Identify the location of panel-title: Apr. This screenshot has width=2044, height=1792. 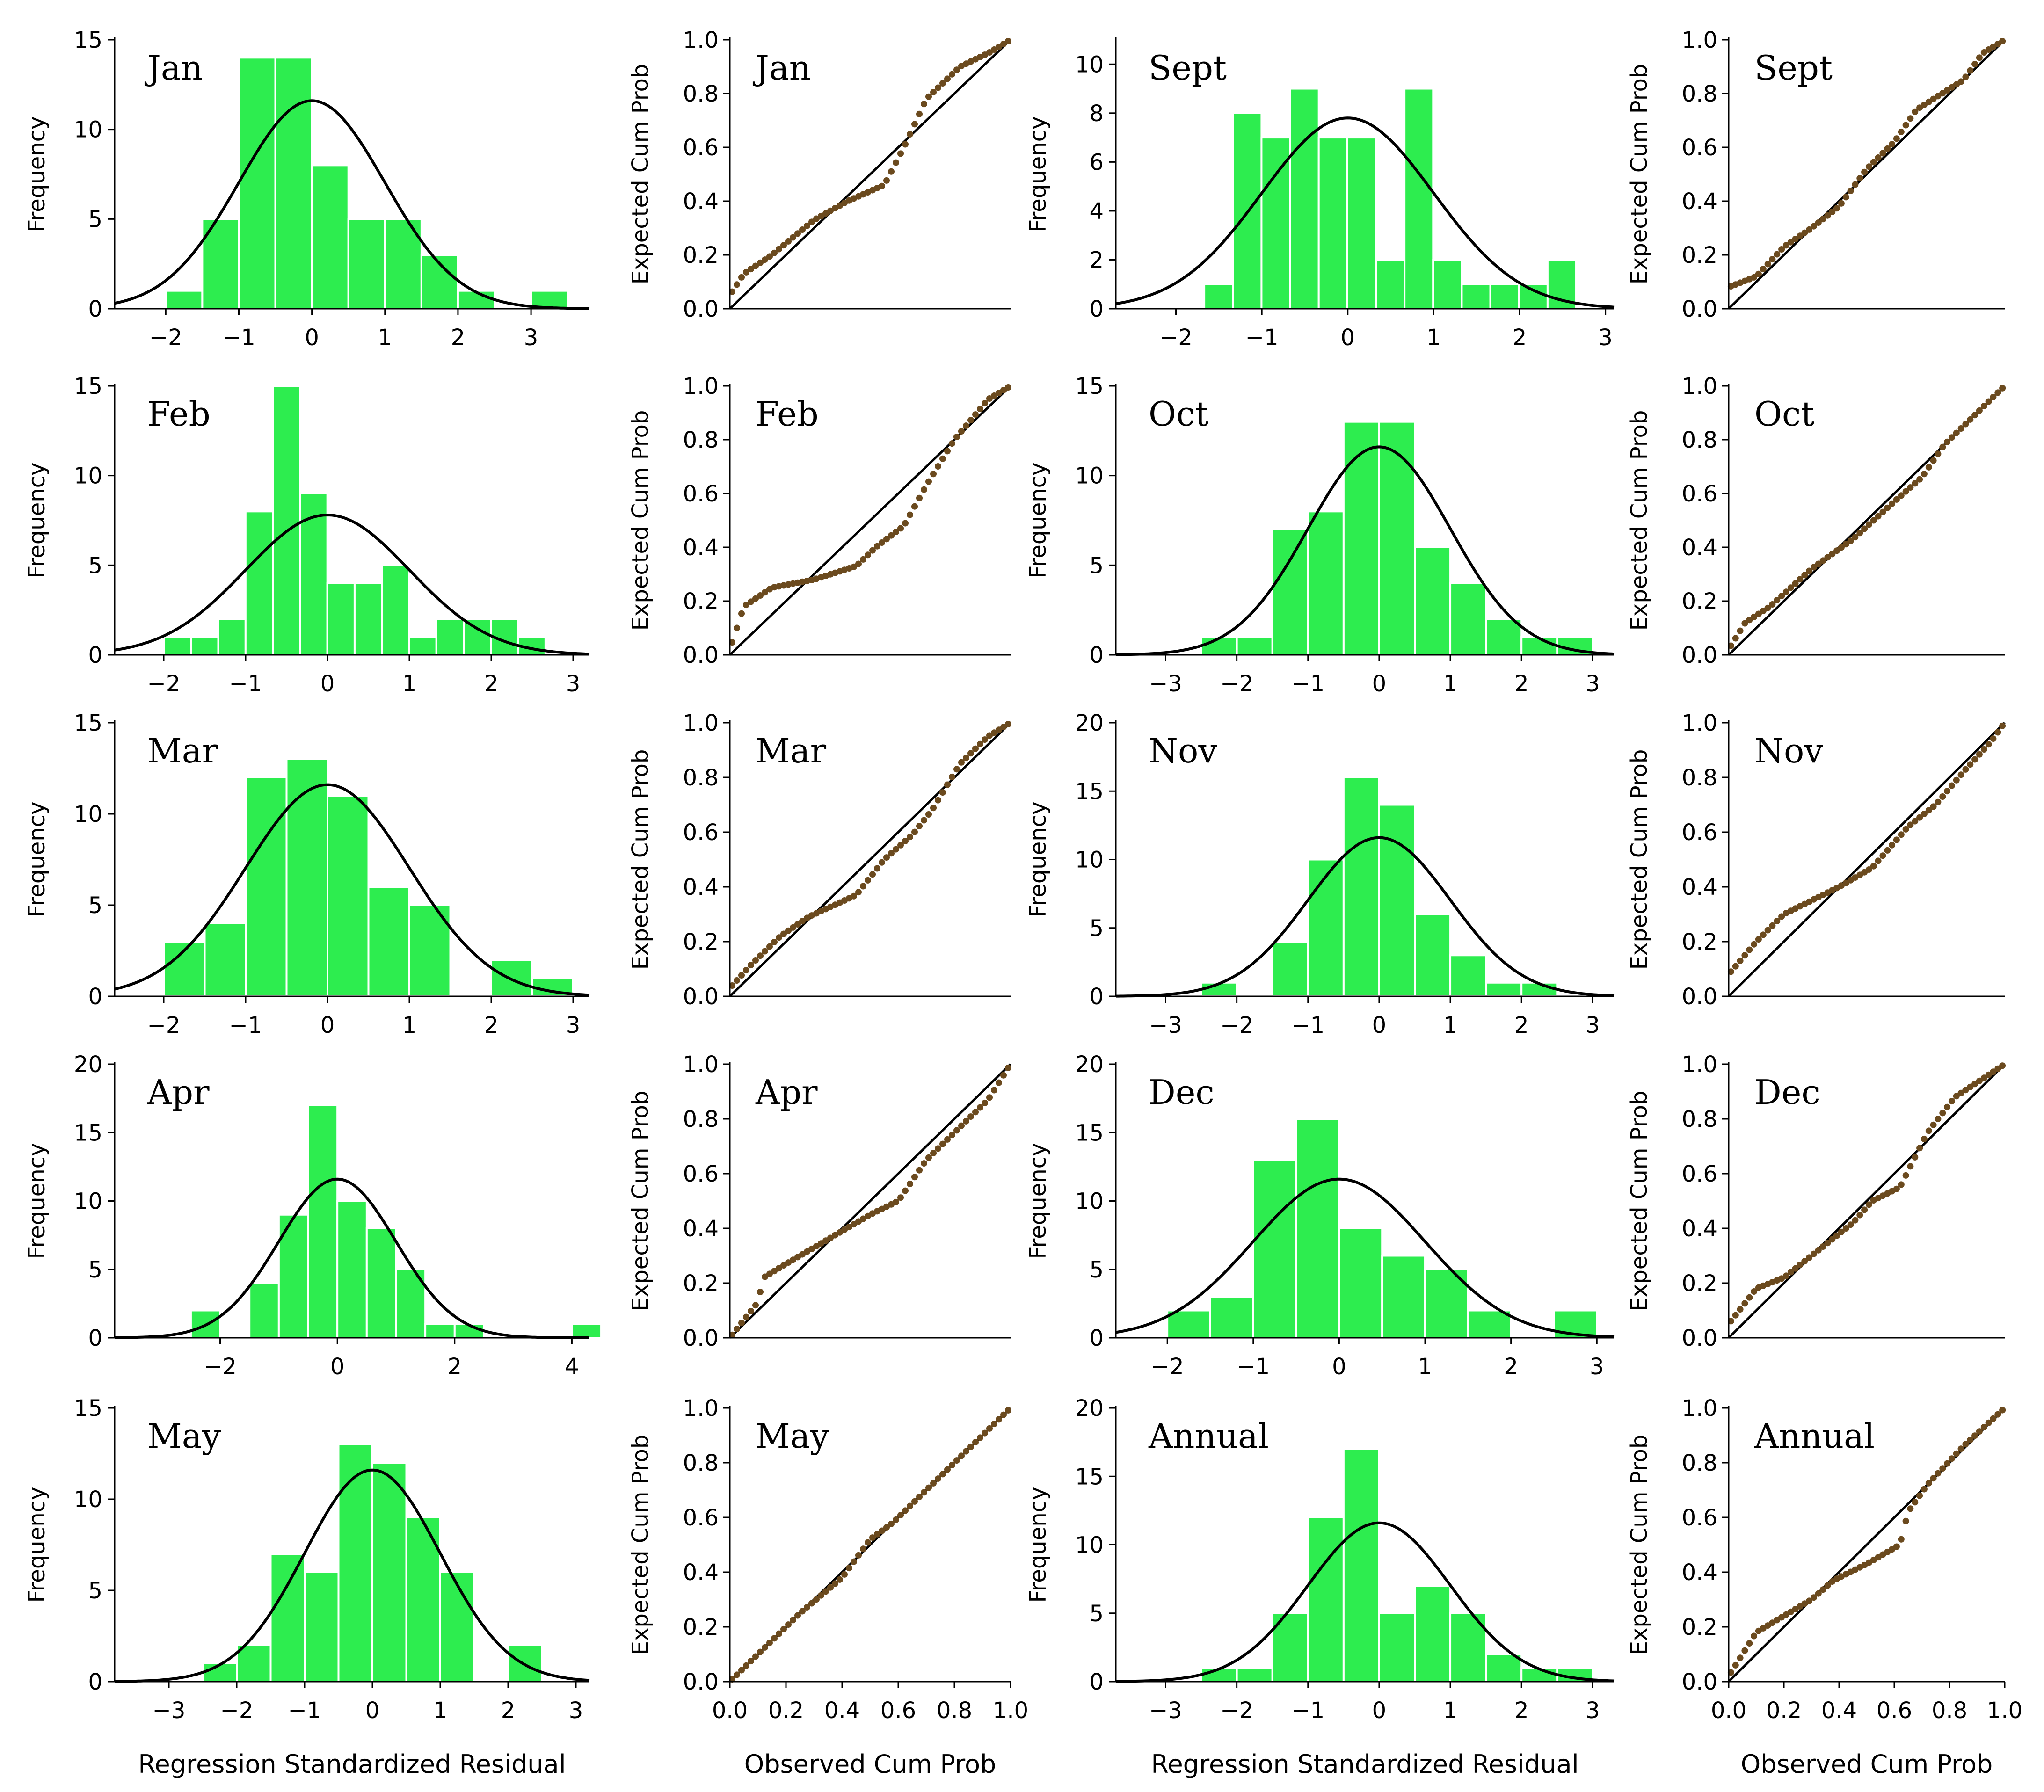
(786, 1093).